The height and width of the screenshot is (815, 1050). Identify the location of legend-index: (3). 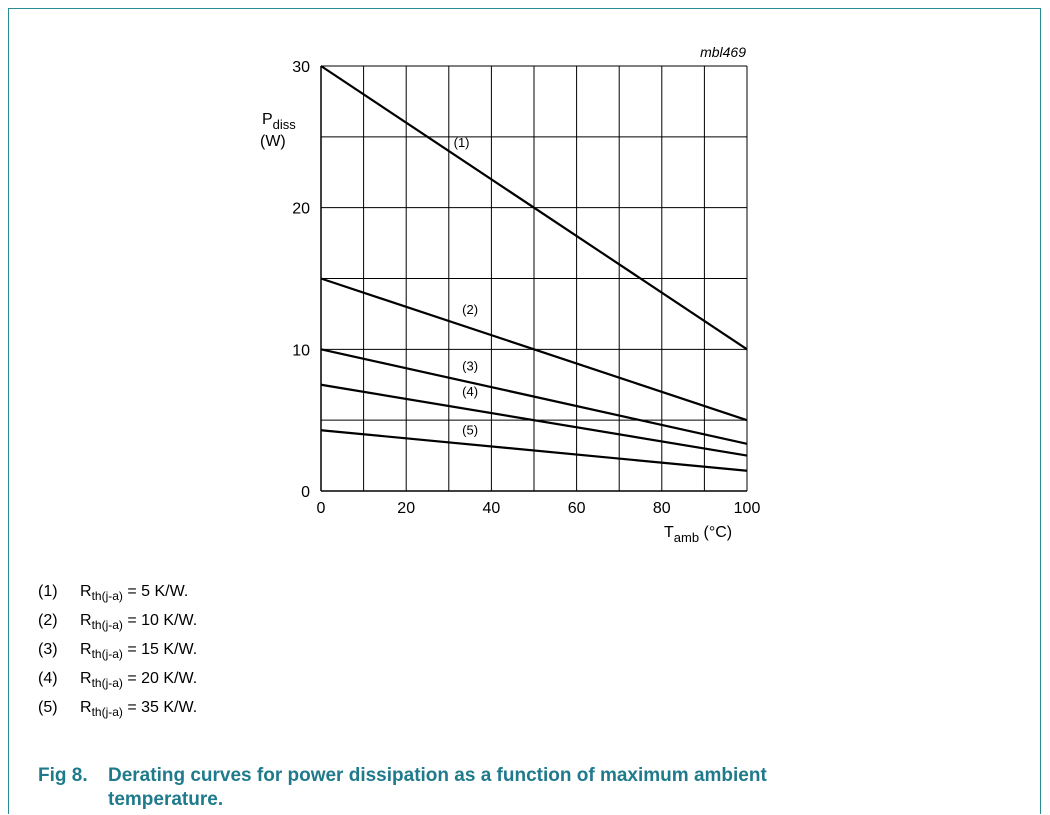
(48, 649).